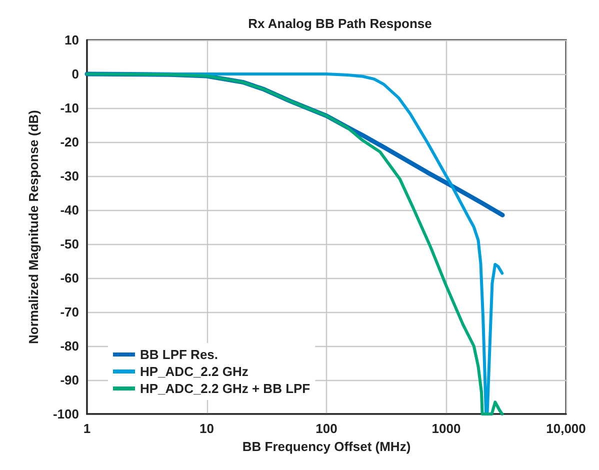 The height and width of the screenshot is (470, 599). I want to click on legend-label: HP_ADC_2.2 GHz, so click(194, 371).